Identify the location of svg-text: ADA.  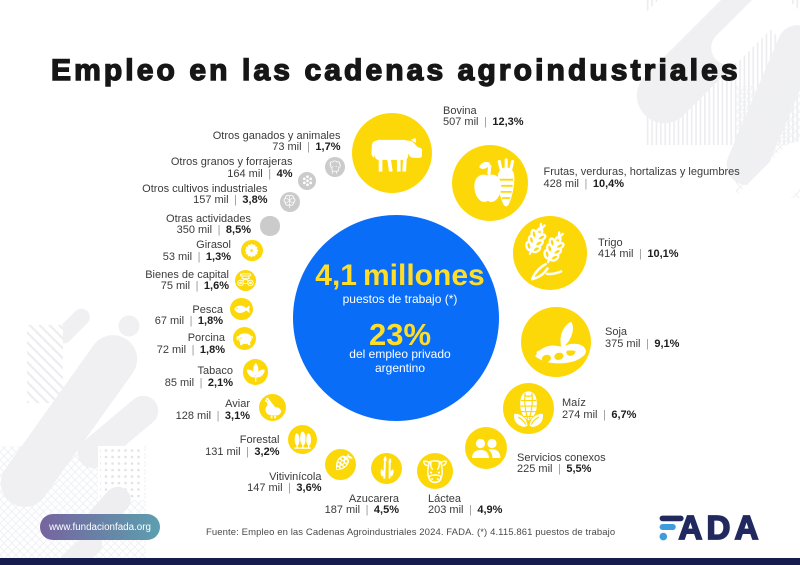
(721, 528).